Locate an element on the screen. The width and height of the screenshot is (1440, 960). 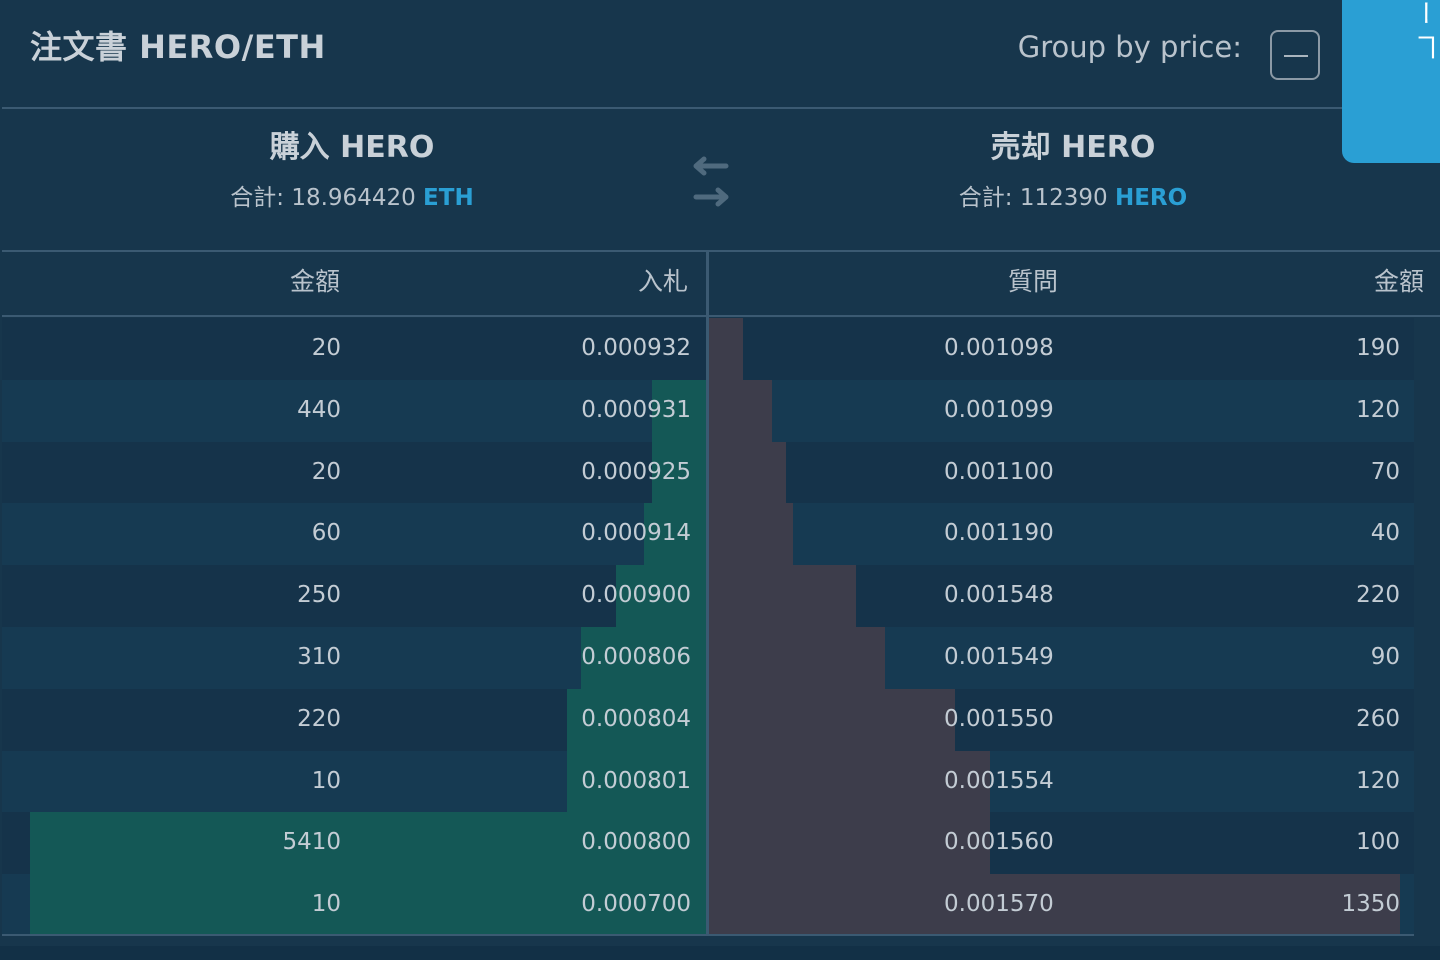
order-book-header: 注文書 HERO/ETH Group by price: is located at coordinates (672, 54).